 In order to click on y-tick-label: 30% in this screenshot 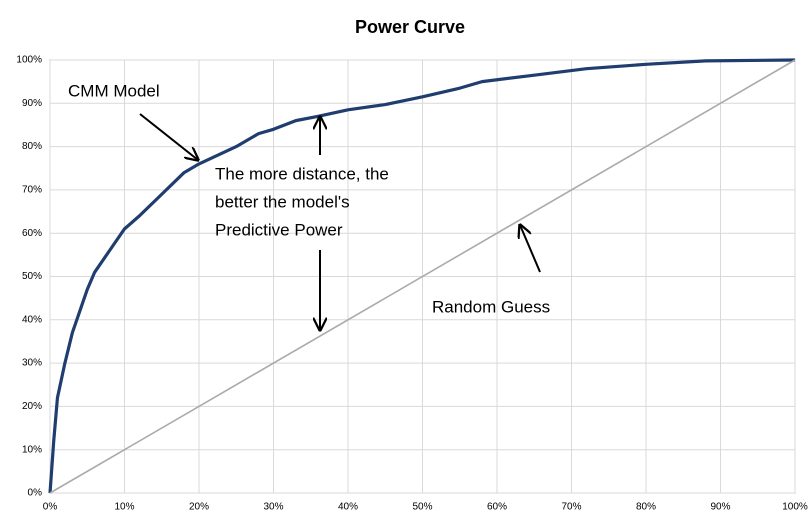, I will do `click(32, 363)`.